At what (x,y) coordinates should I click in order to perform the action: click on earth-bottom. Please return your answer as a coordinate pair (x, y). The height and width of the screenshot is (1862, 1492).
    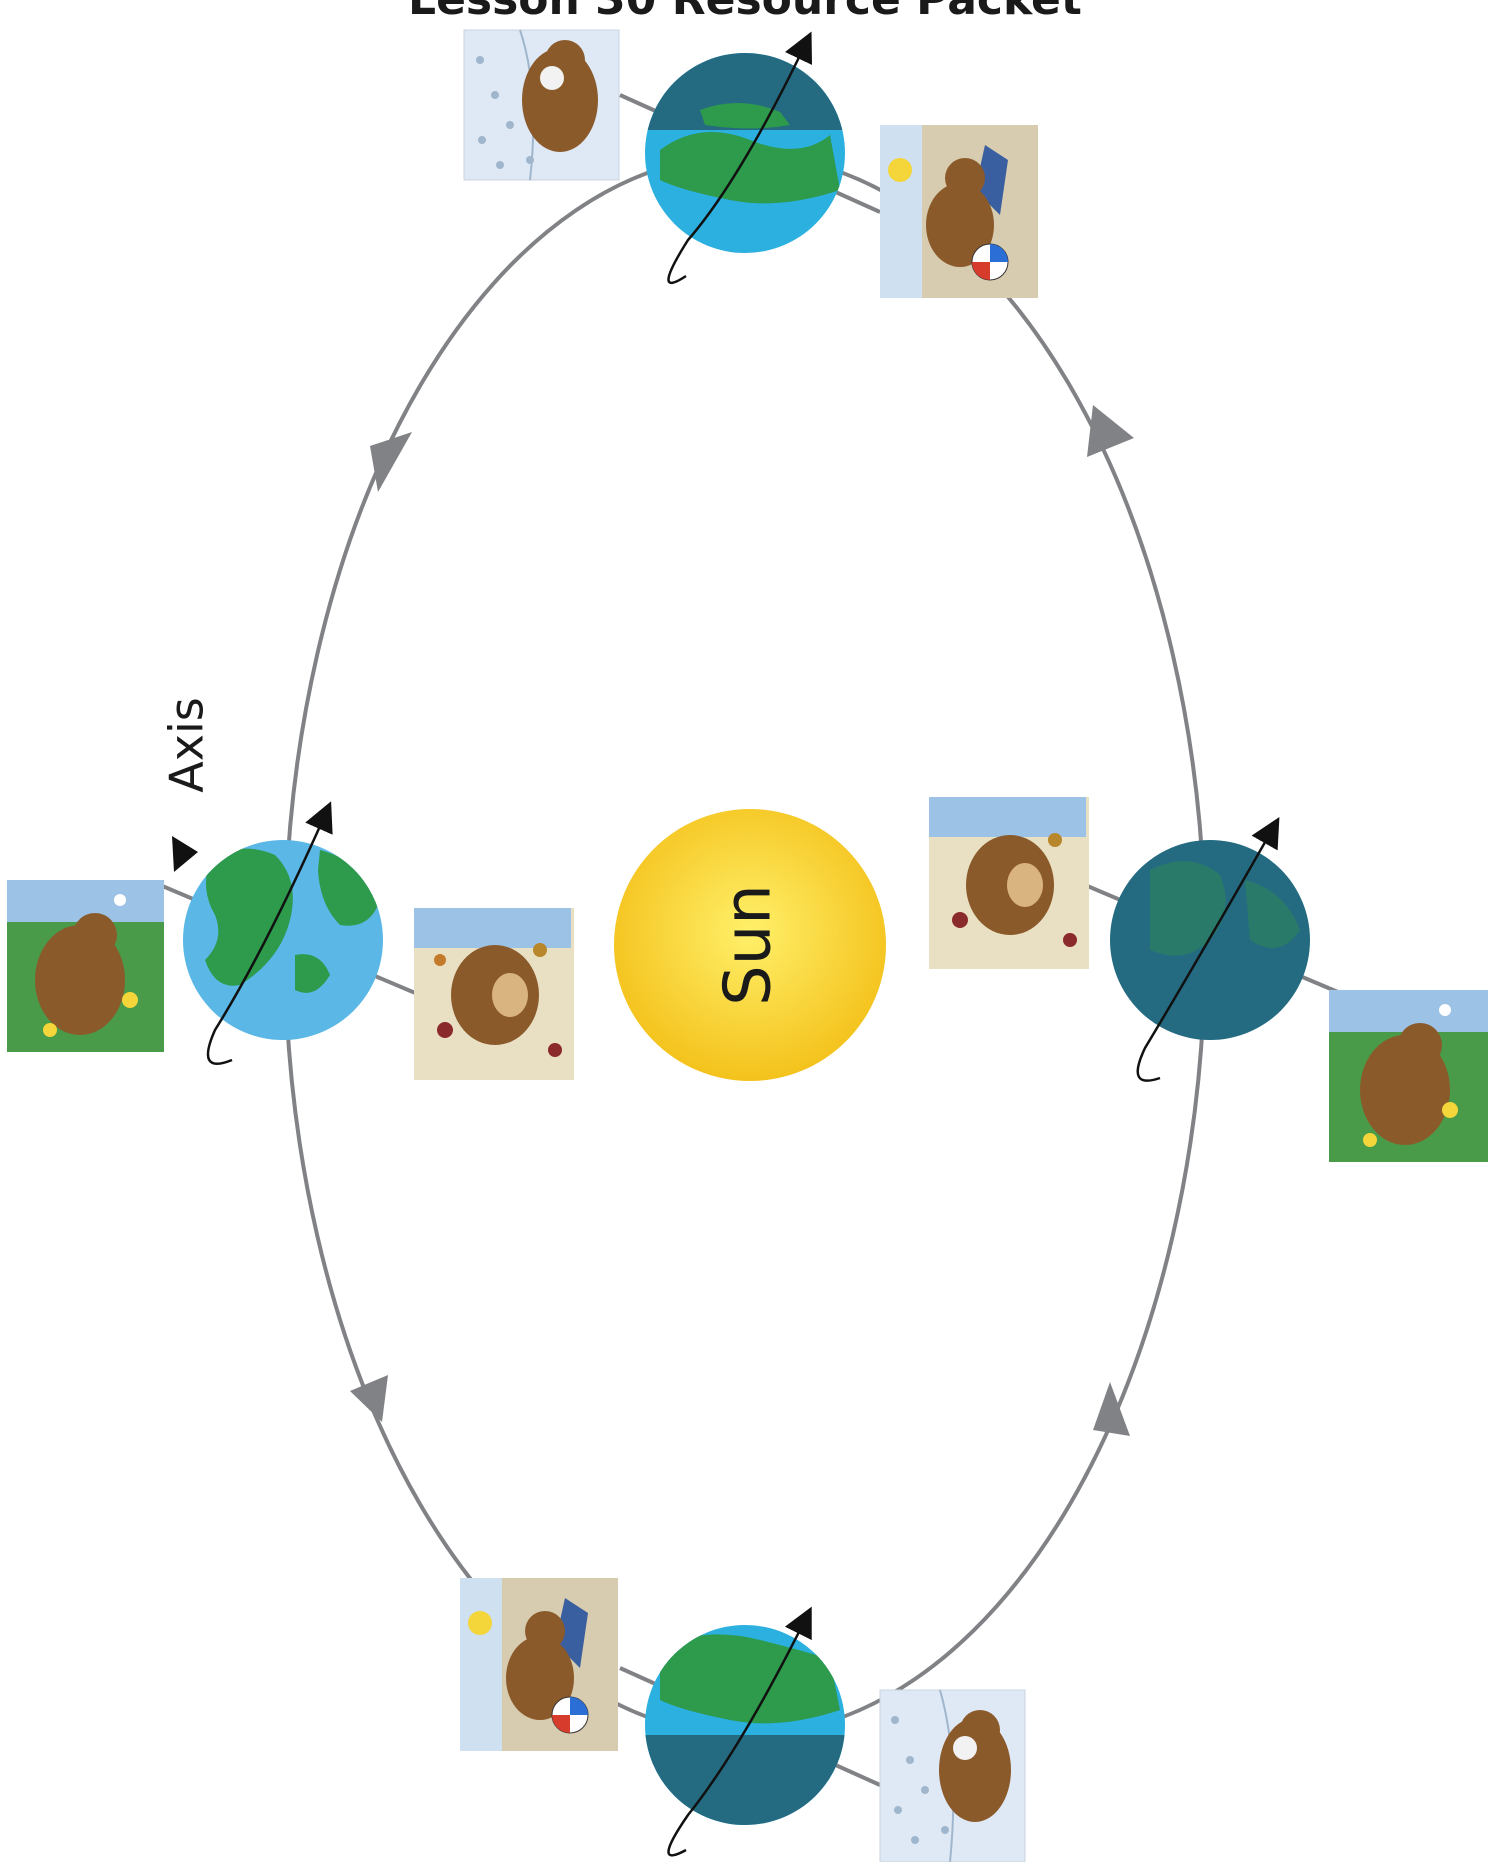
    Looking at the image, I should click on (750, 1731).